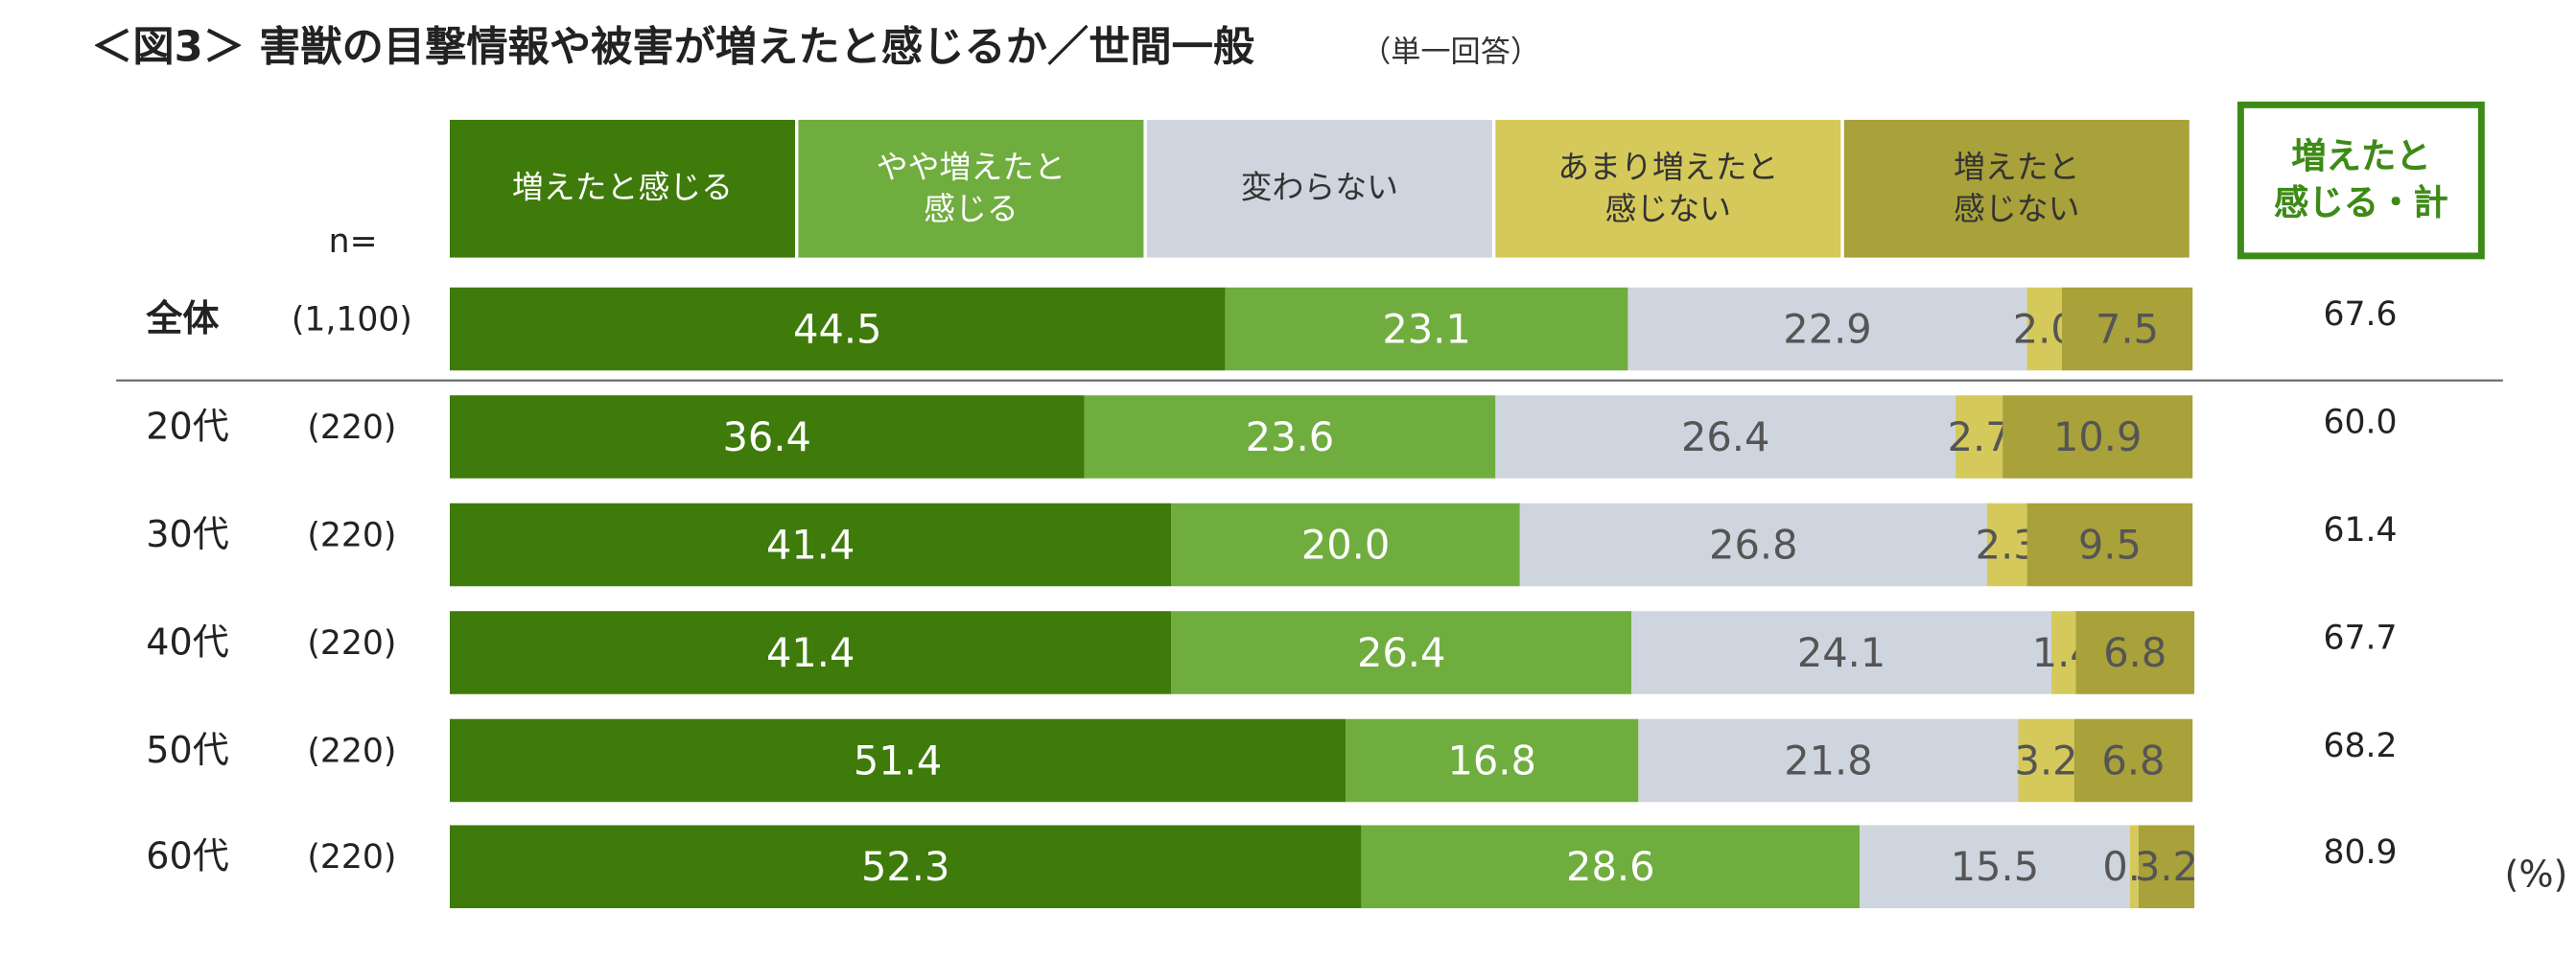 The width and height of the screenshot is (2576, 960). I want to click on legend-item: 増えたと 感じない, so click(2016, 188).